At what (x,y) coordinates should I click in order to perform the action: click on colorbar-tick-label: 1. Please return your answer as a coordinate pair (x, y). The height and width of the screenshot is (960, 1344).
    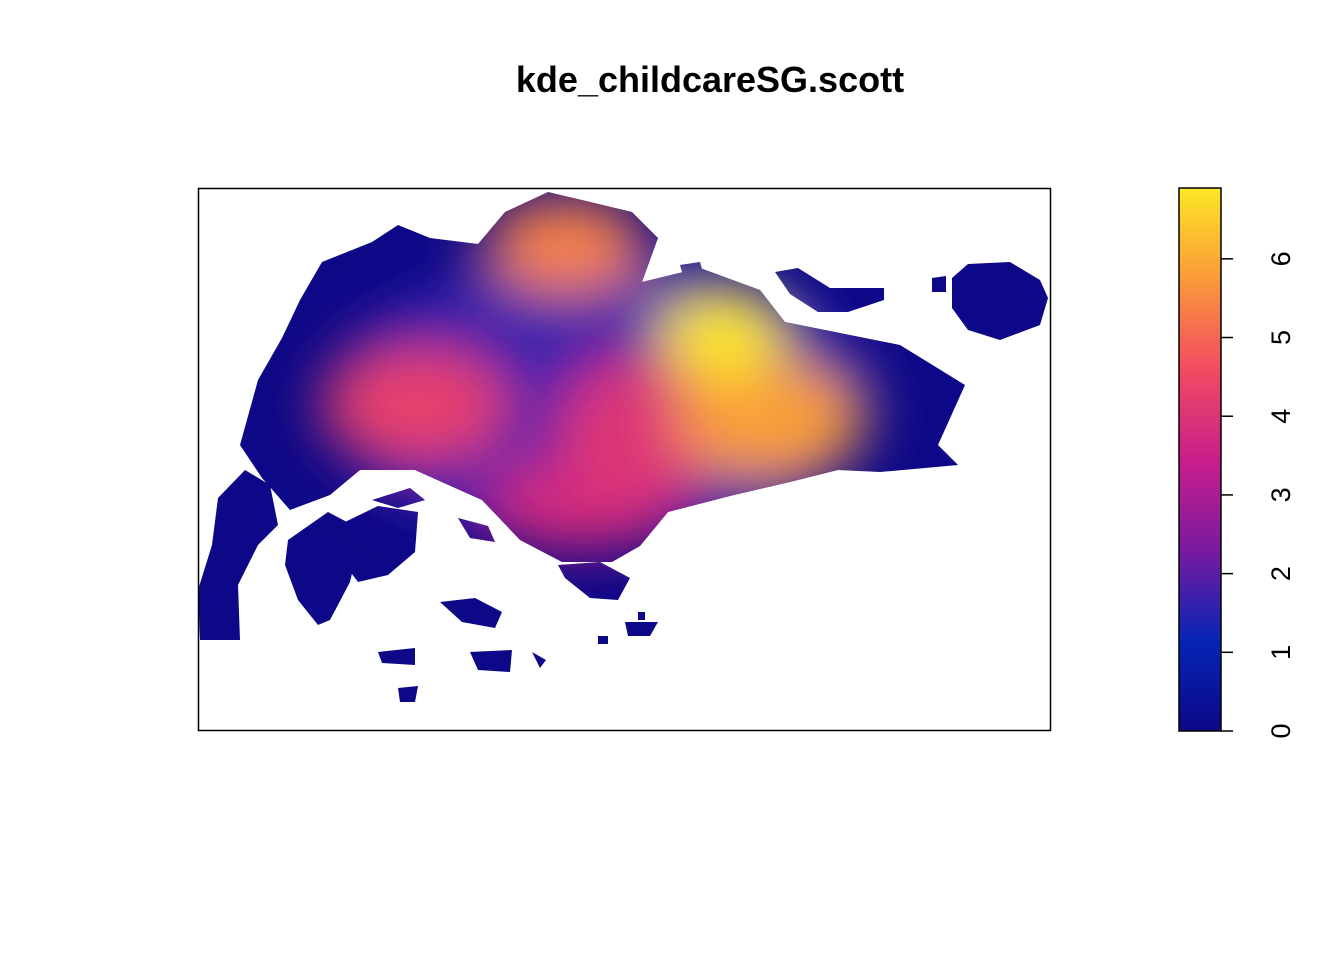
    Looking at the image, I should click on (1281, 652).